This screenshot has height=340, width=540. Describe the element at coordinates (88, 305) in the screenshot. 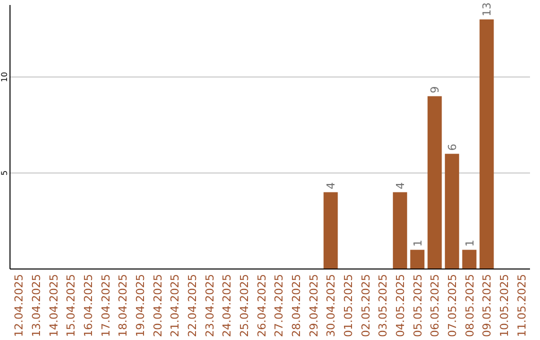

I see `x-tick-label: 16.04.2025` at that location.